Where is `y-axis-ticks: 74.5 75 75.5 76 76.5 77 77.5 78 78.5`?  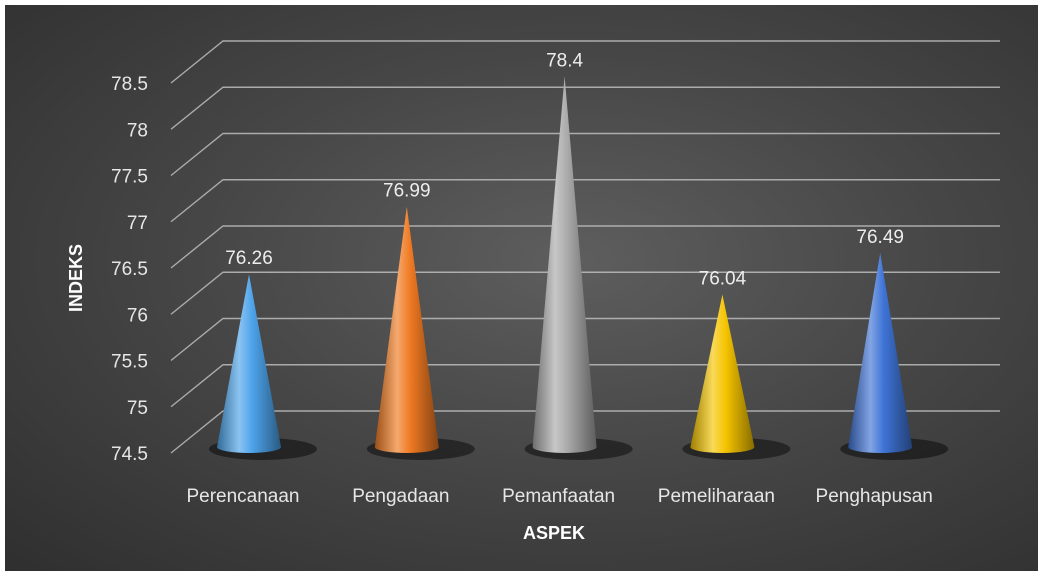
y-axis-ticks: 74.5 75 75.5 76 76.5 77 77.5 78 78.5 is located at coordinates (129, 269).